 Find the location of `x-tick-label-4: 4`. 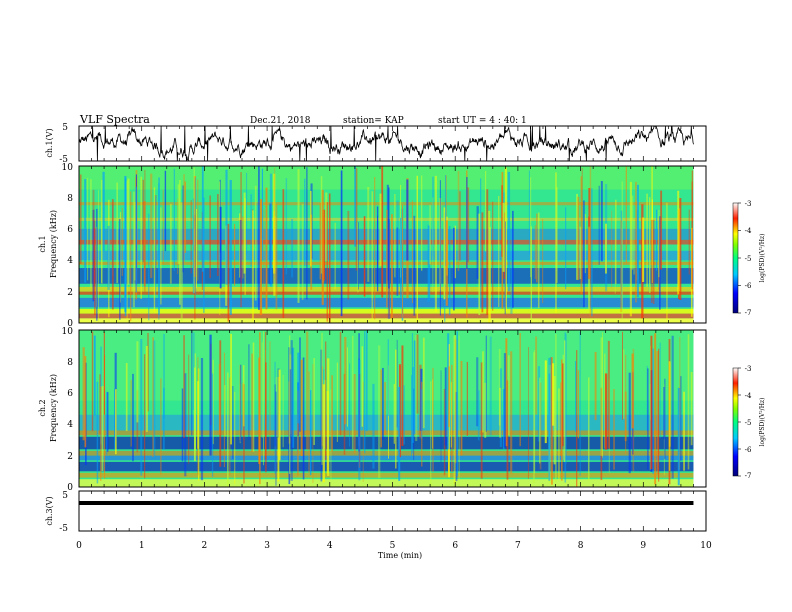

x-tick-label-4: 4 is located at coordinates (330, 546).